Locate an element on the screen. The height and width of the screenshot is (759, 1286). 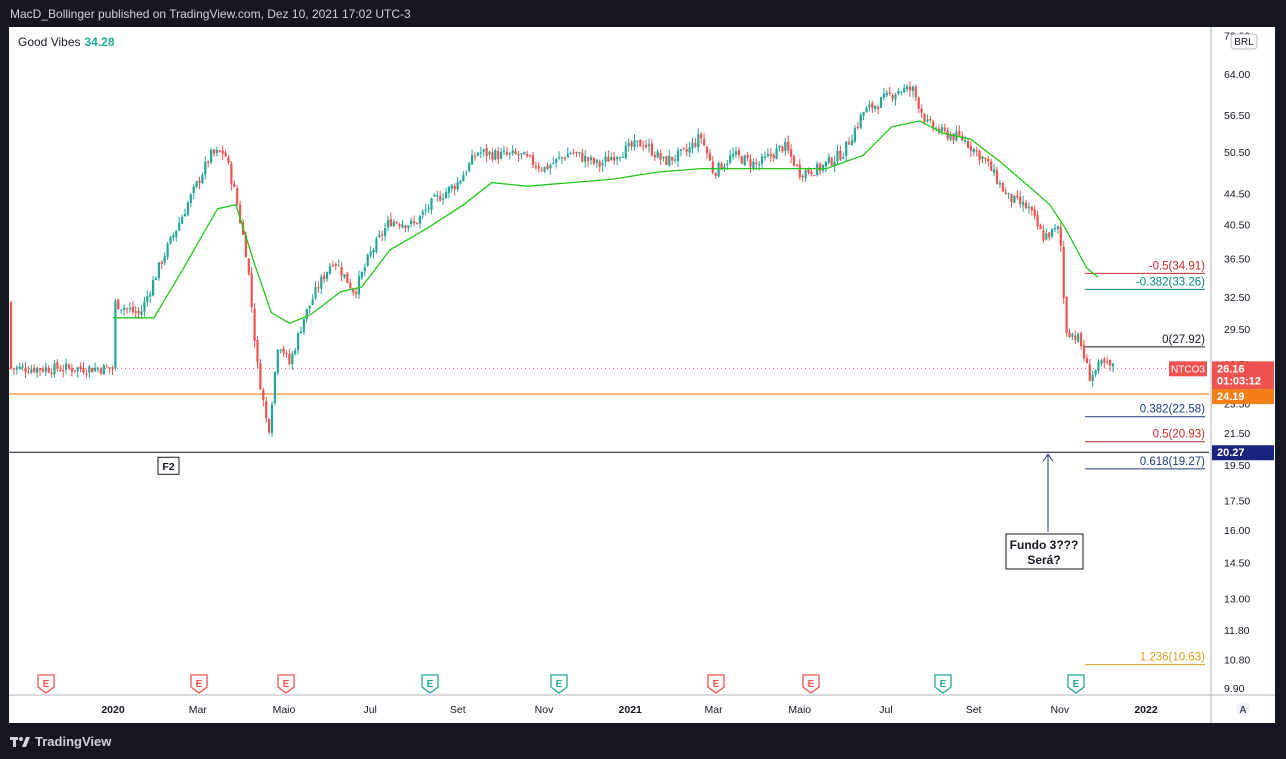
f2-label-box is located at coordinates (168, 465).